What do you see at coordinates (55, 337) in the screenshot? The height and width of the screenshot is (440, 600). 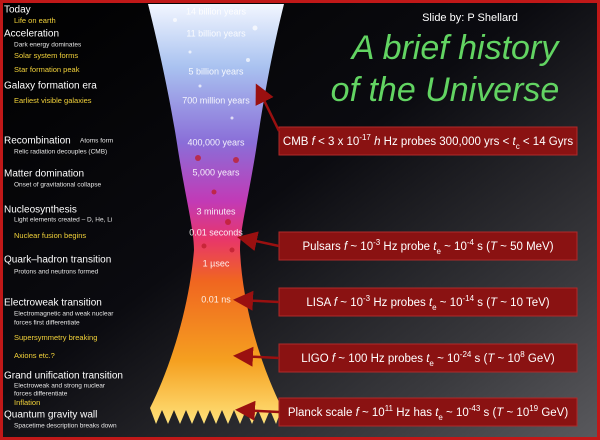 I see `epoch-label: Supersymmetry breaking` at bounding box center [55, 337].